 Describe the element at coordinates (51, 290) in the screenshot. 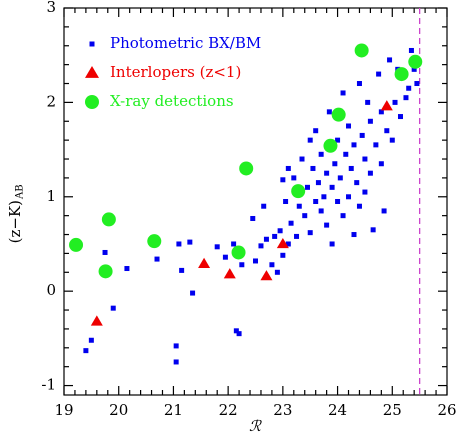

I see `y-tick-label: 0` at that location.